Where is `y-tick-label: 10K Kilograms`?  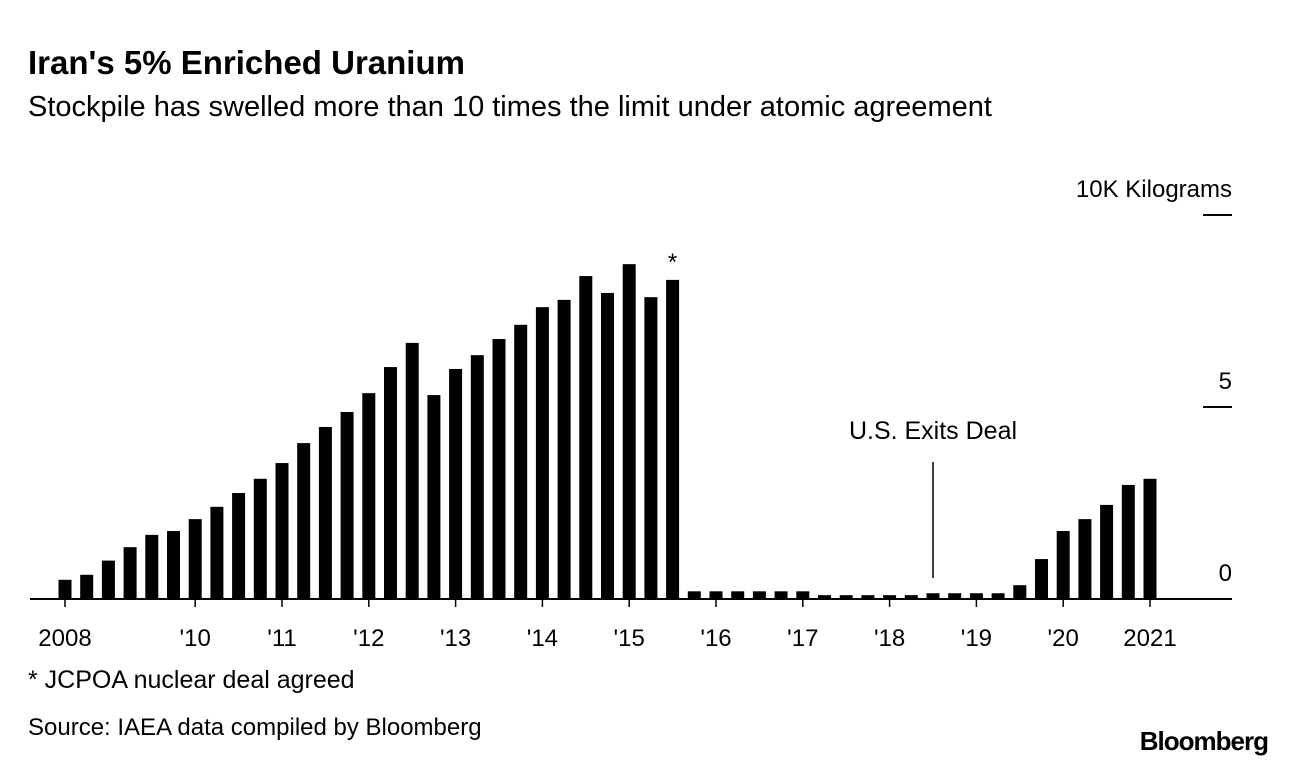
y-tick-label: 10K Kilograms is located at coordinates (1154, 189).